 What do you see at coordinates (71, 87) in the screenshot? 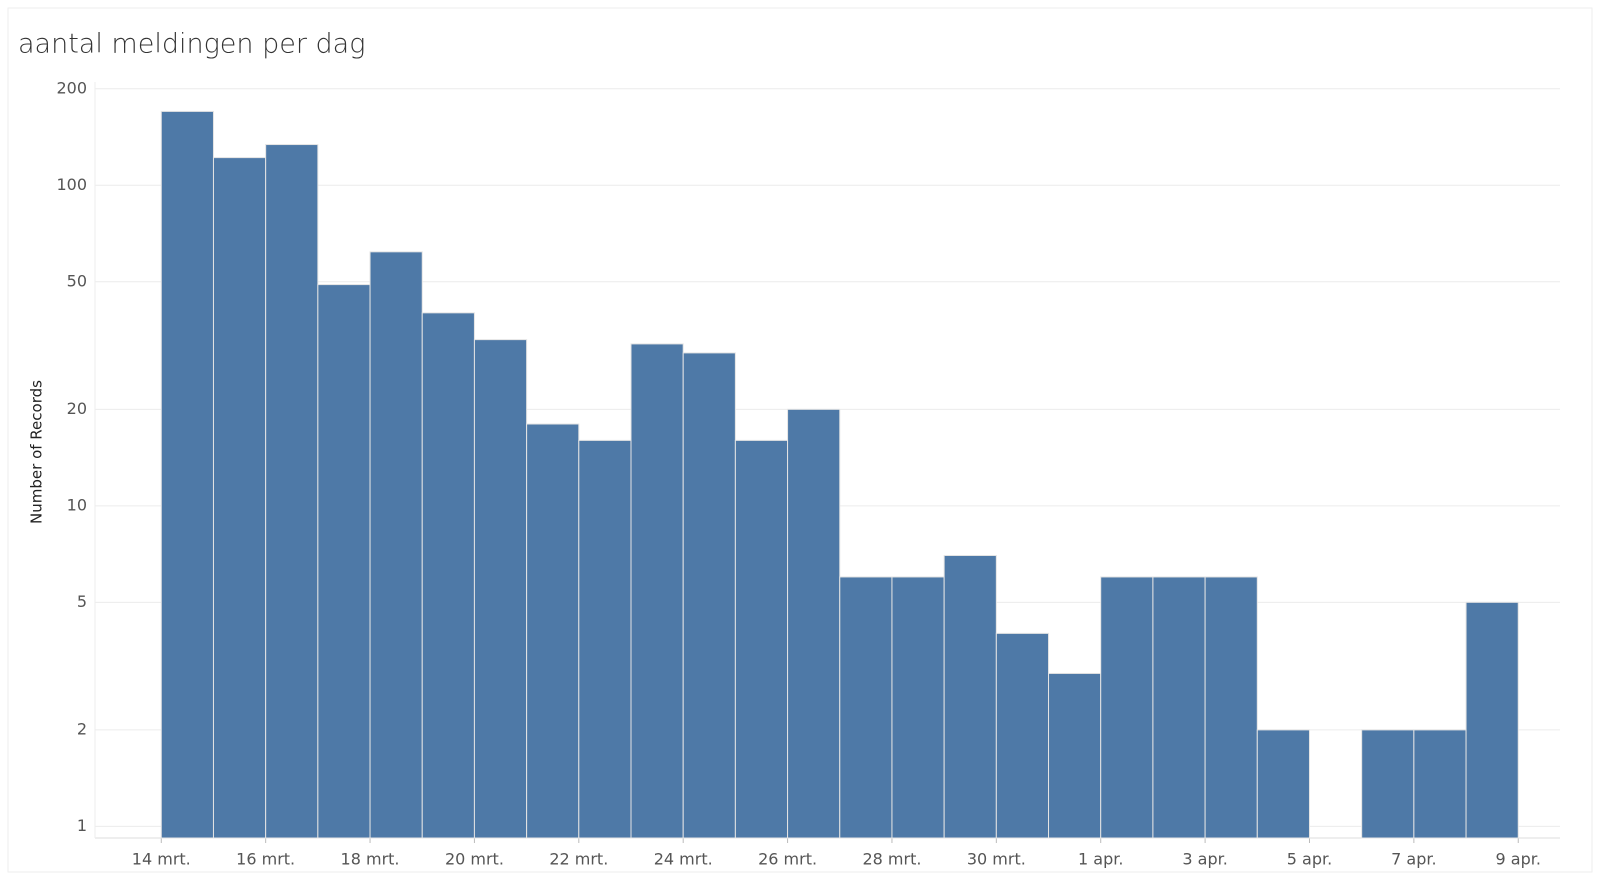
I see `y-tick-label: 200` at bounding box center [71, 87].